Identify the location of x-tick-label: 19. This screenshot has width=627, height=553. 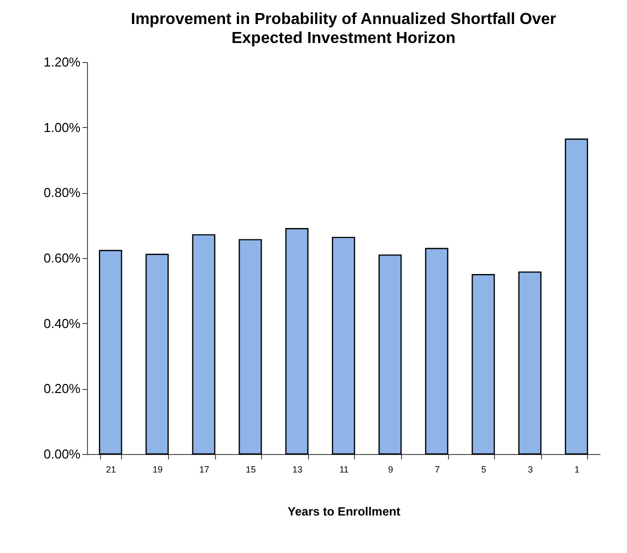
(157, 469).